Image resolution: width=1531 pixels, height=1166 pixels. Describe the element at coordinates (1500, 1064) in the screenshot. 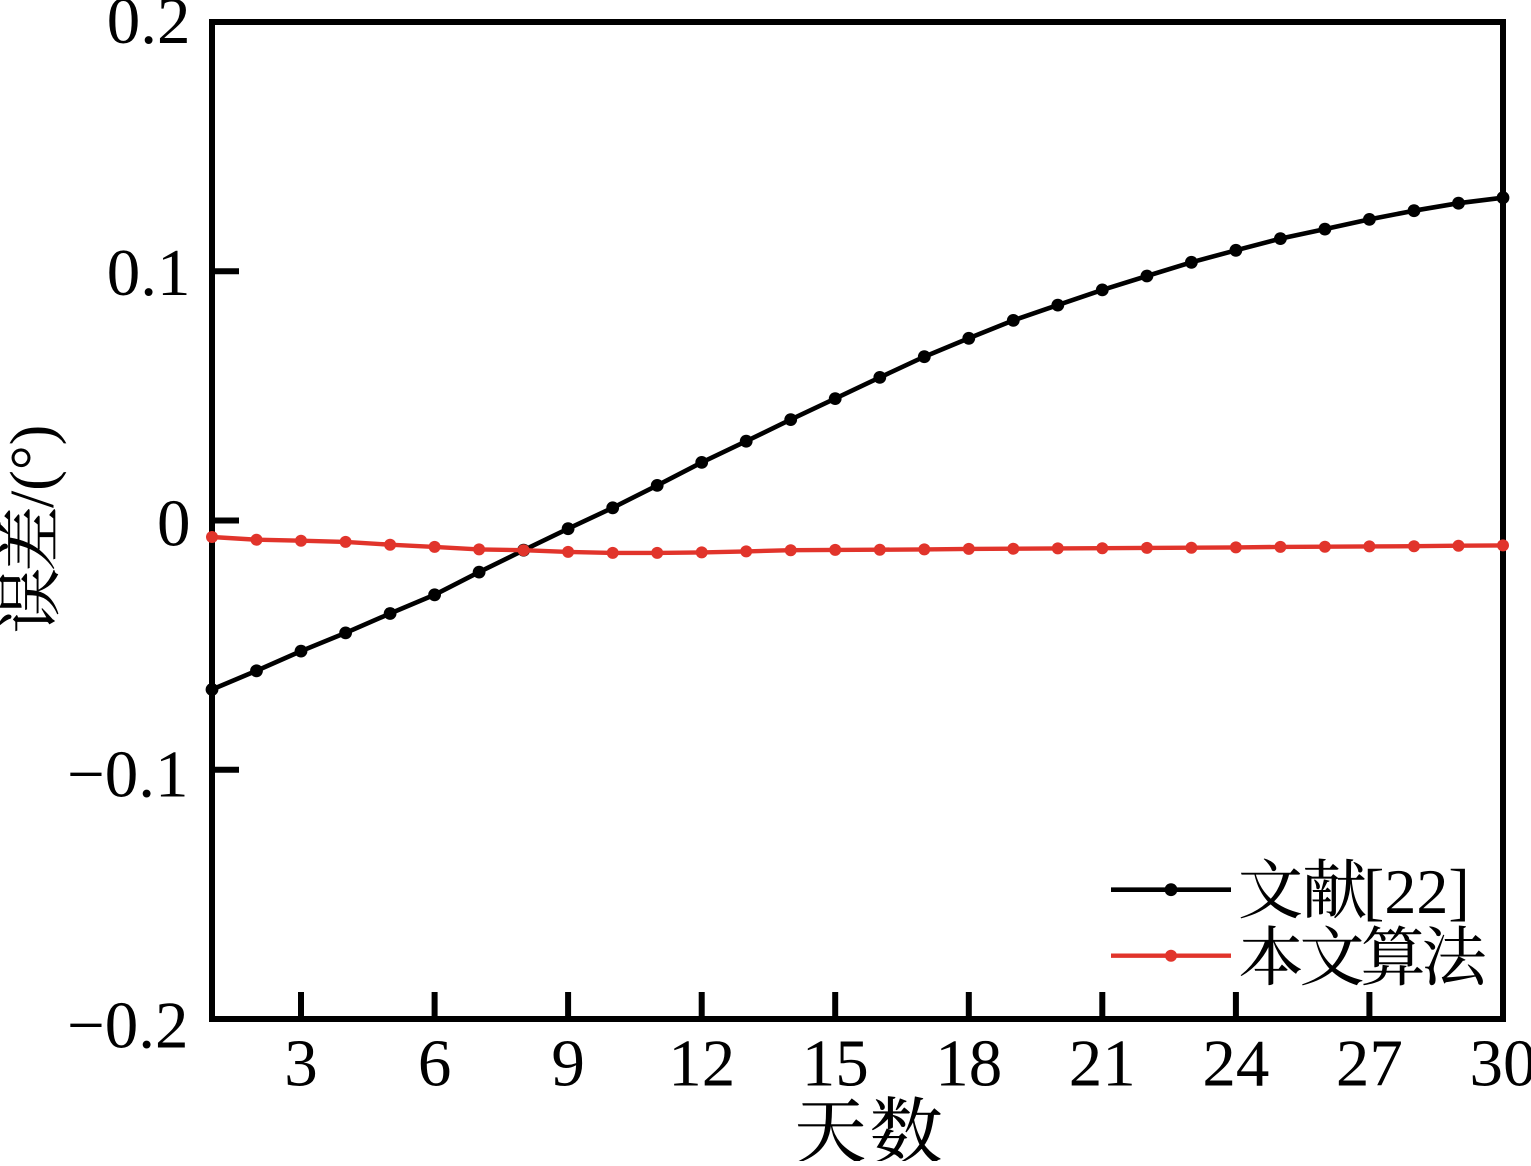

I see `svg-text: 30` at that location.